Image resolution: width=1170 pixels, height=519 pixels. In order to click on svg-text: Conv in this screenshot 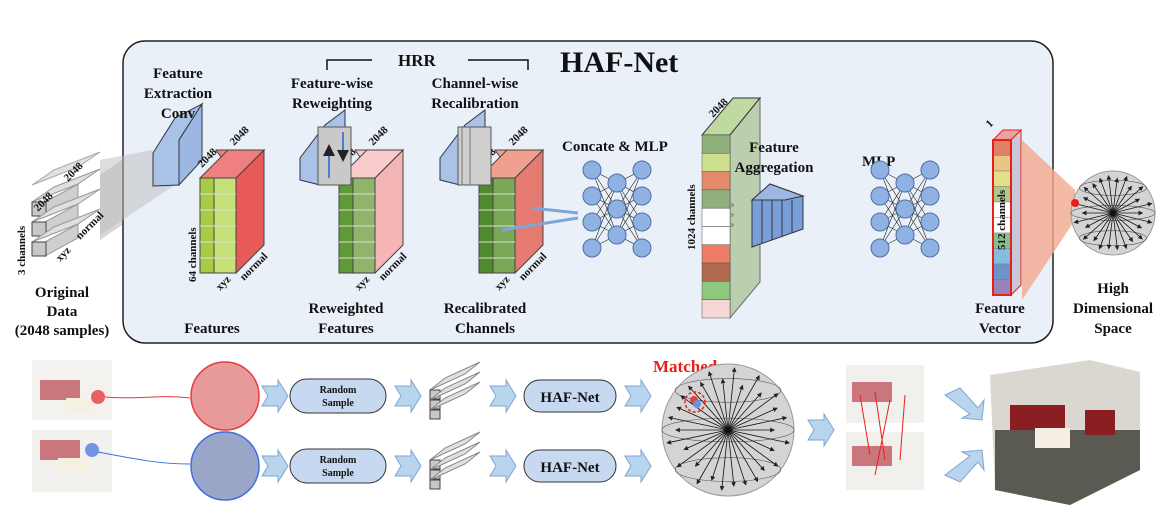, I will do `click(178, 114)`.